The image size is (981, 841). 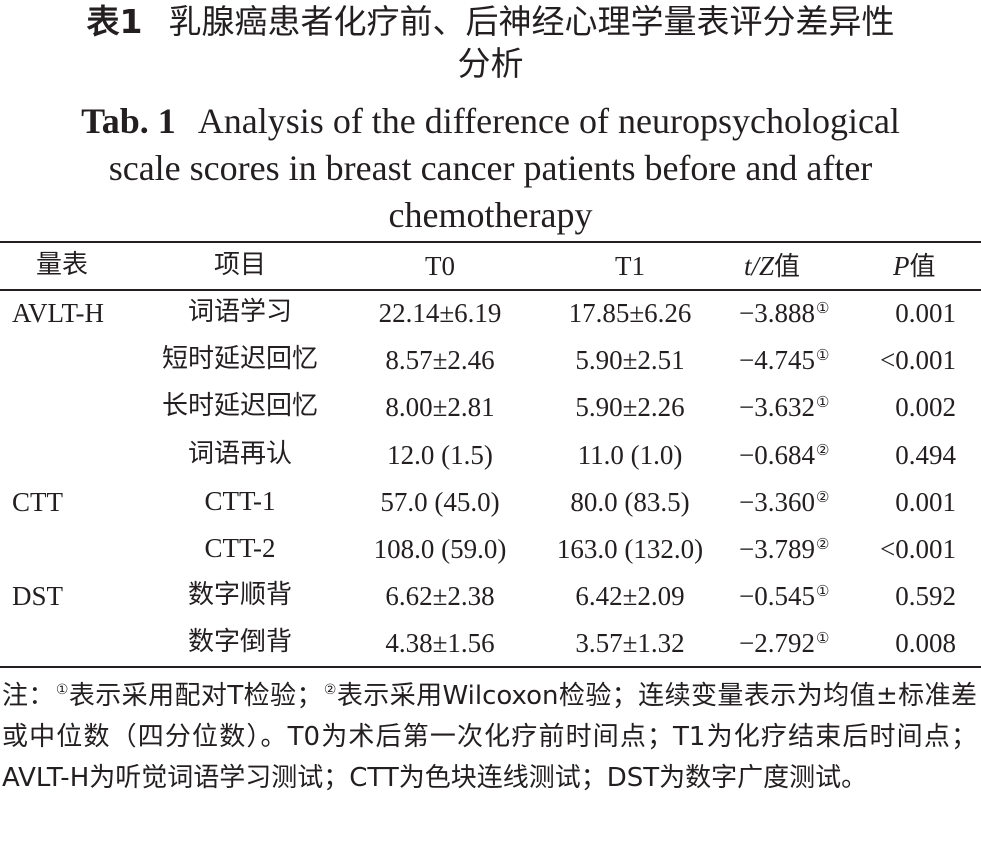 What do you see at coordinates (490, 242) in the screenshot?
I see `table-top-rule` at bounding box center [490, 242].